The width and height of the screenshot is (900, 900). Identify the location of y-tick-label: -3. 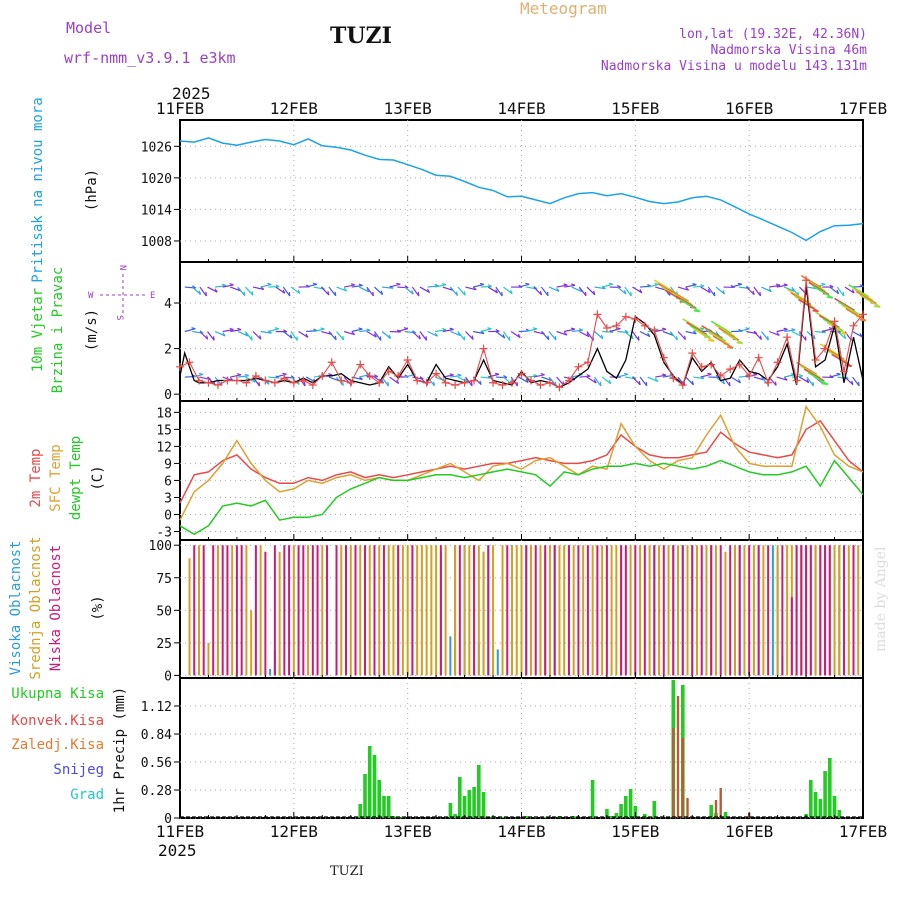
(164, 532).